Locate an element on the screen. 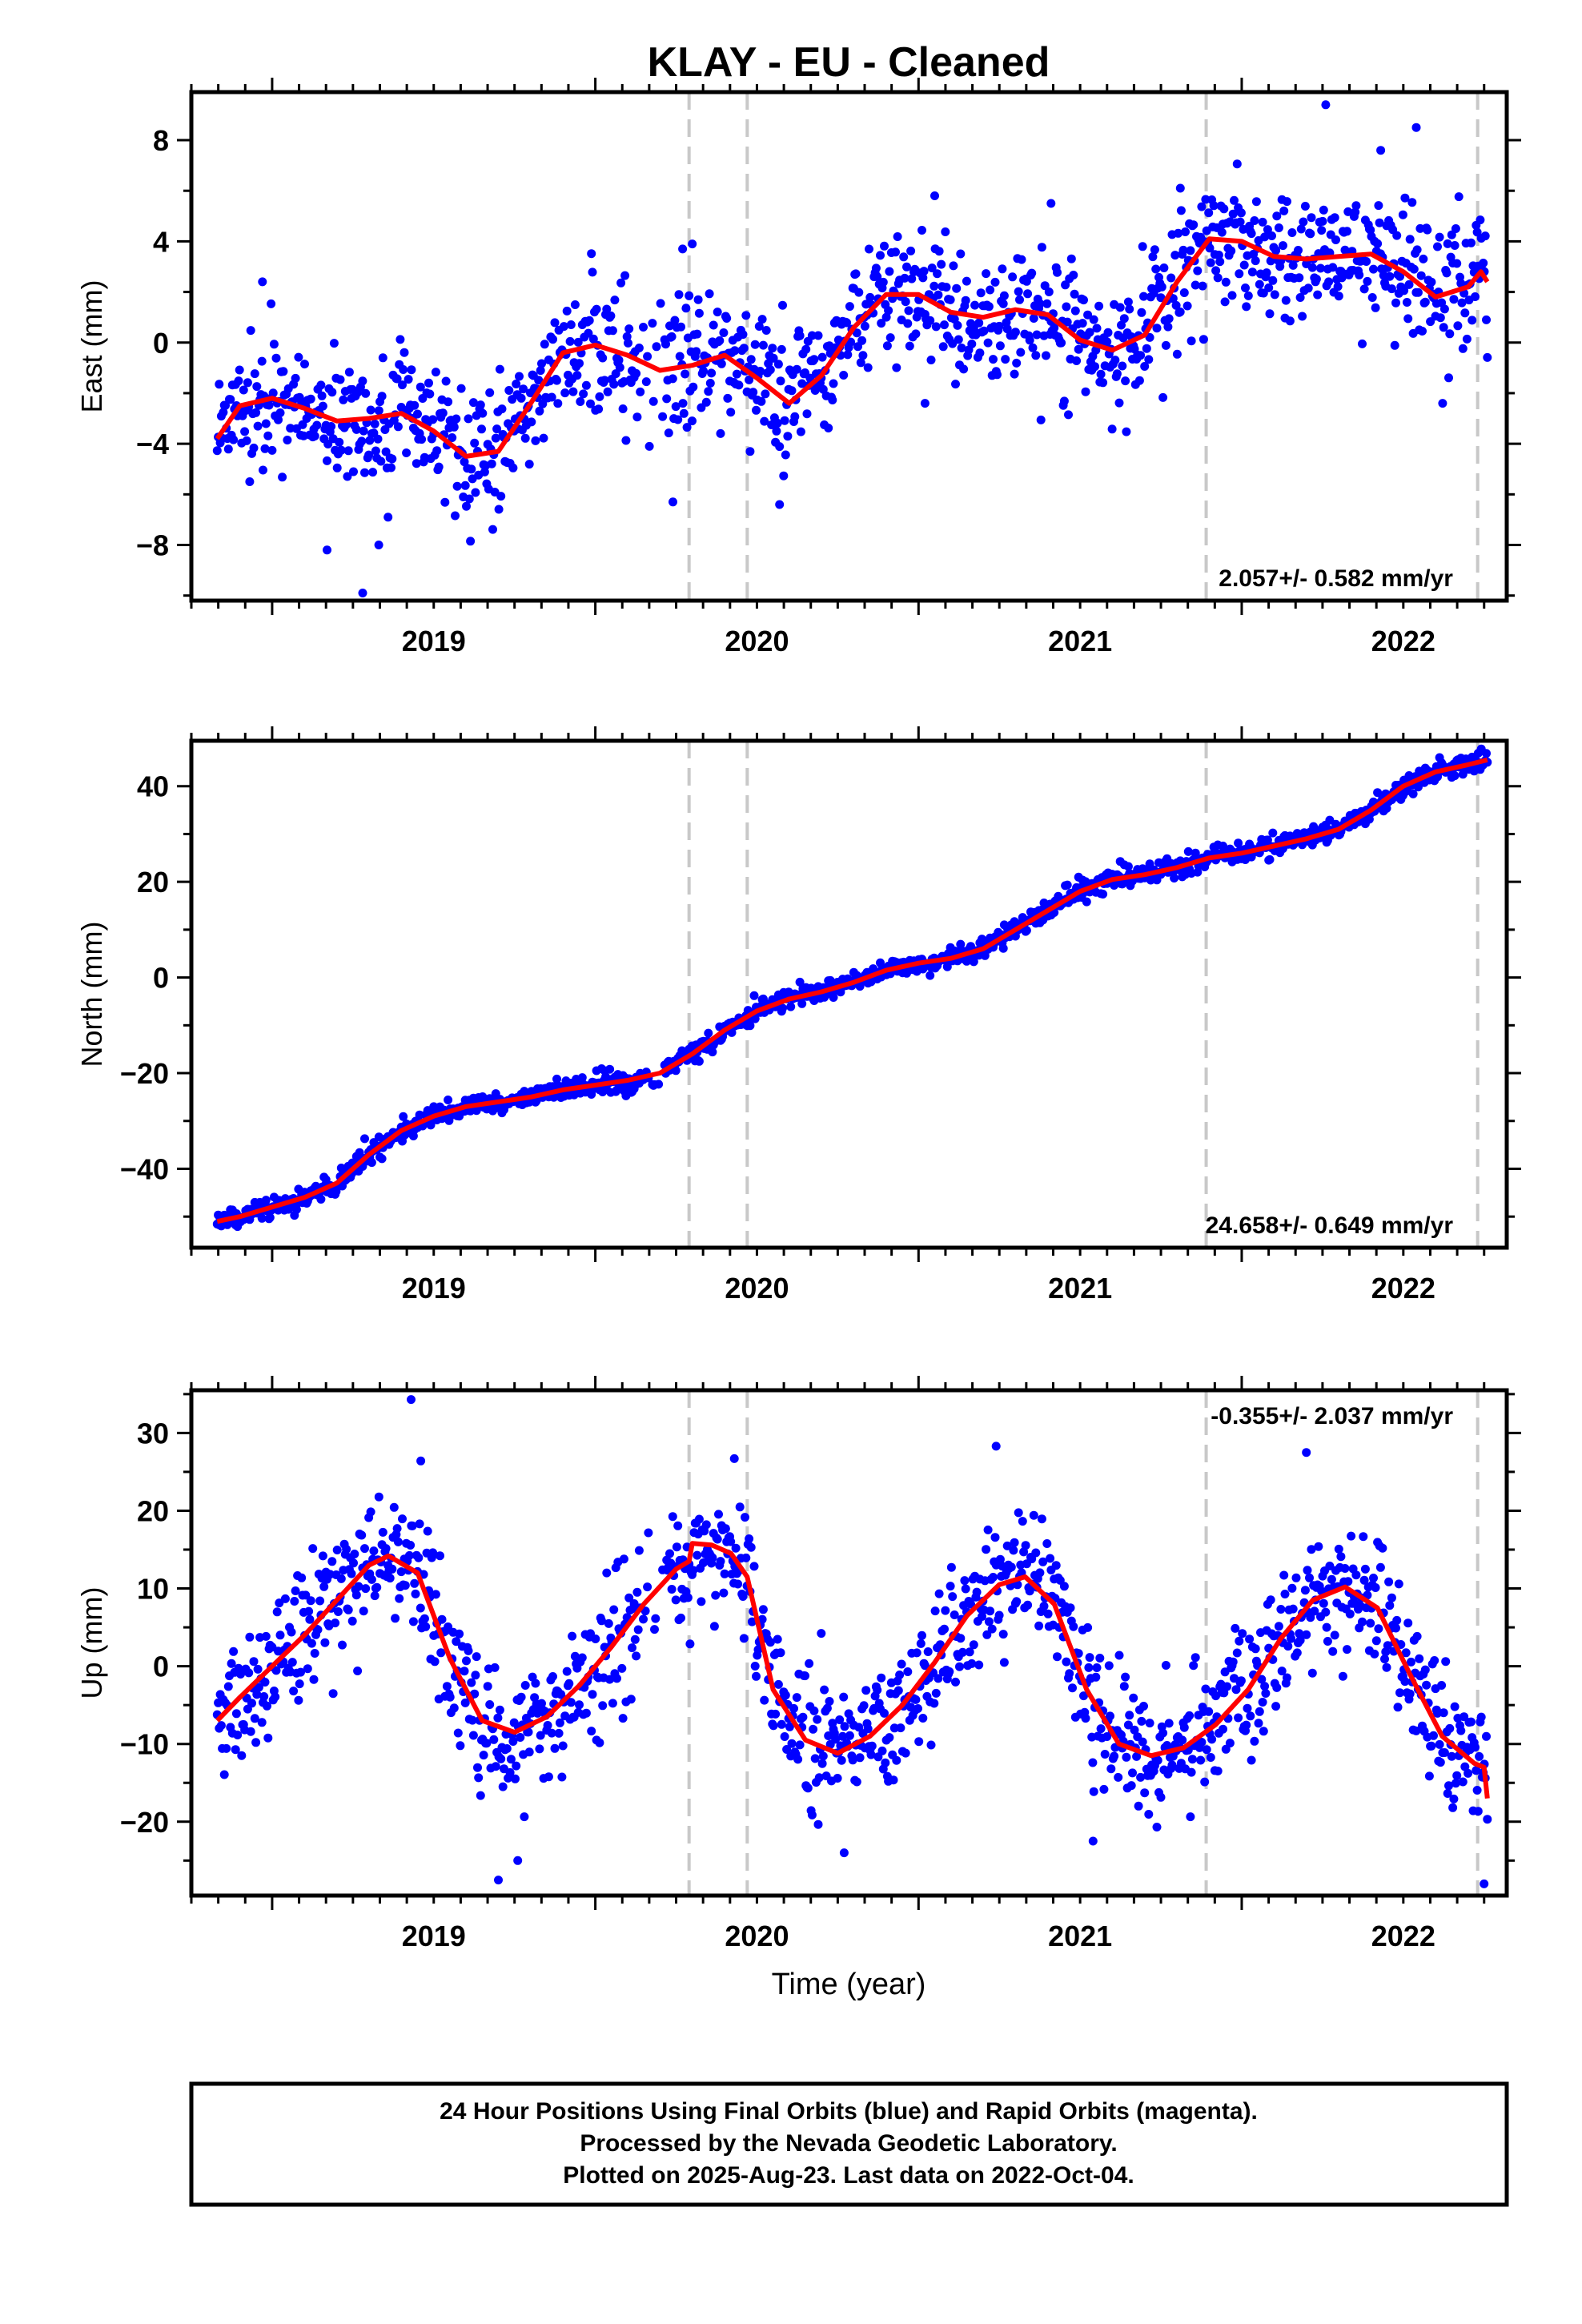 The image size is (1582, 2324). up-y-tick-label: 10 is located at coordinates (153, 1589).